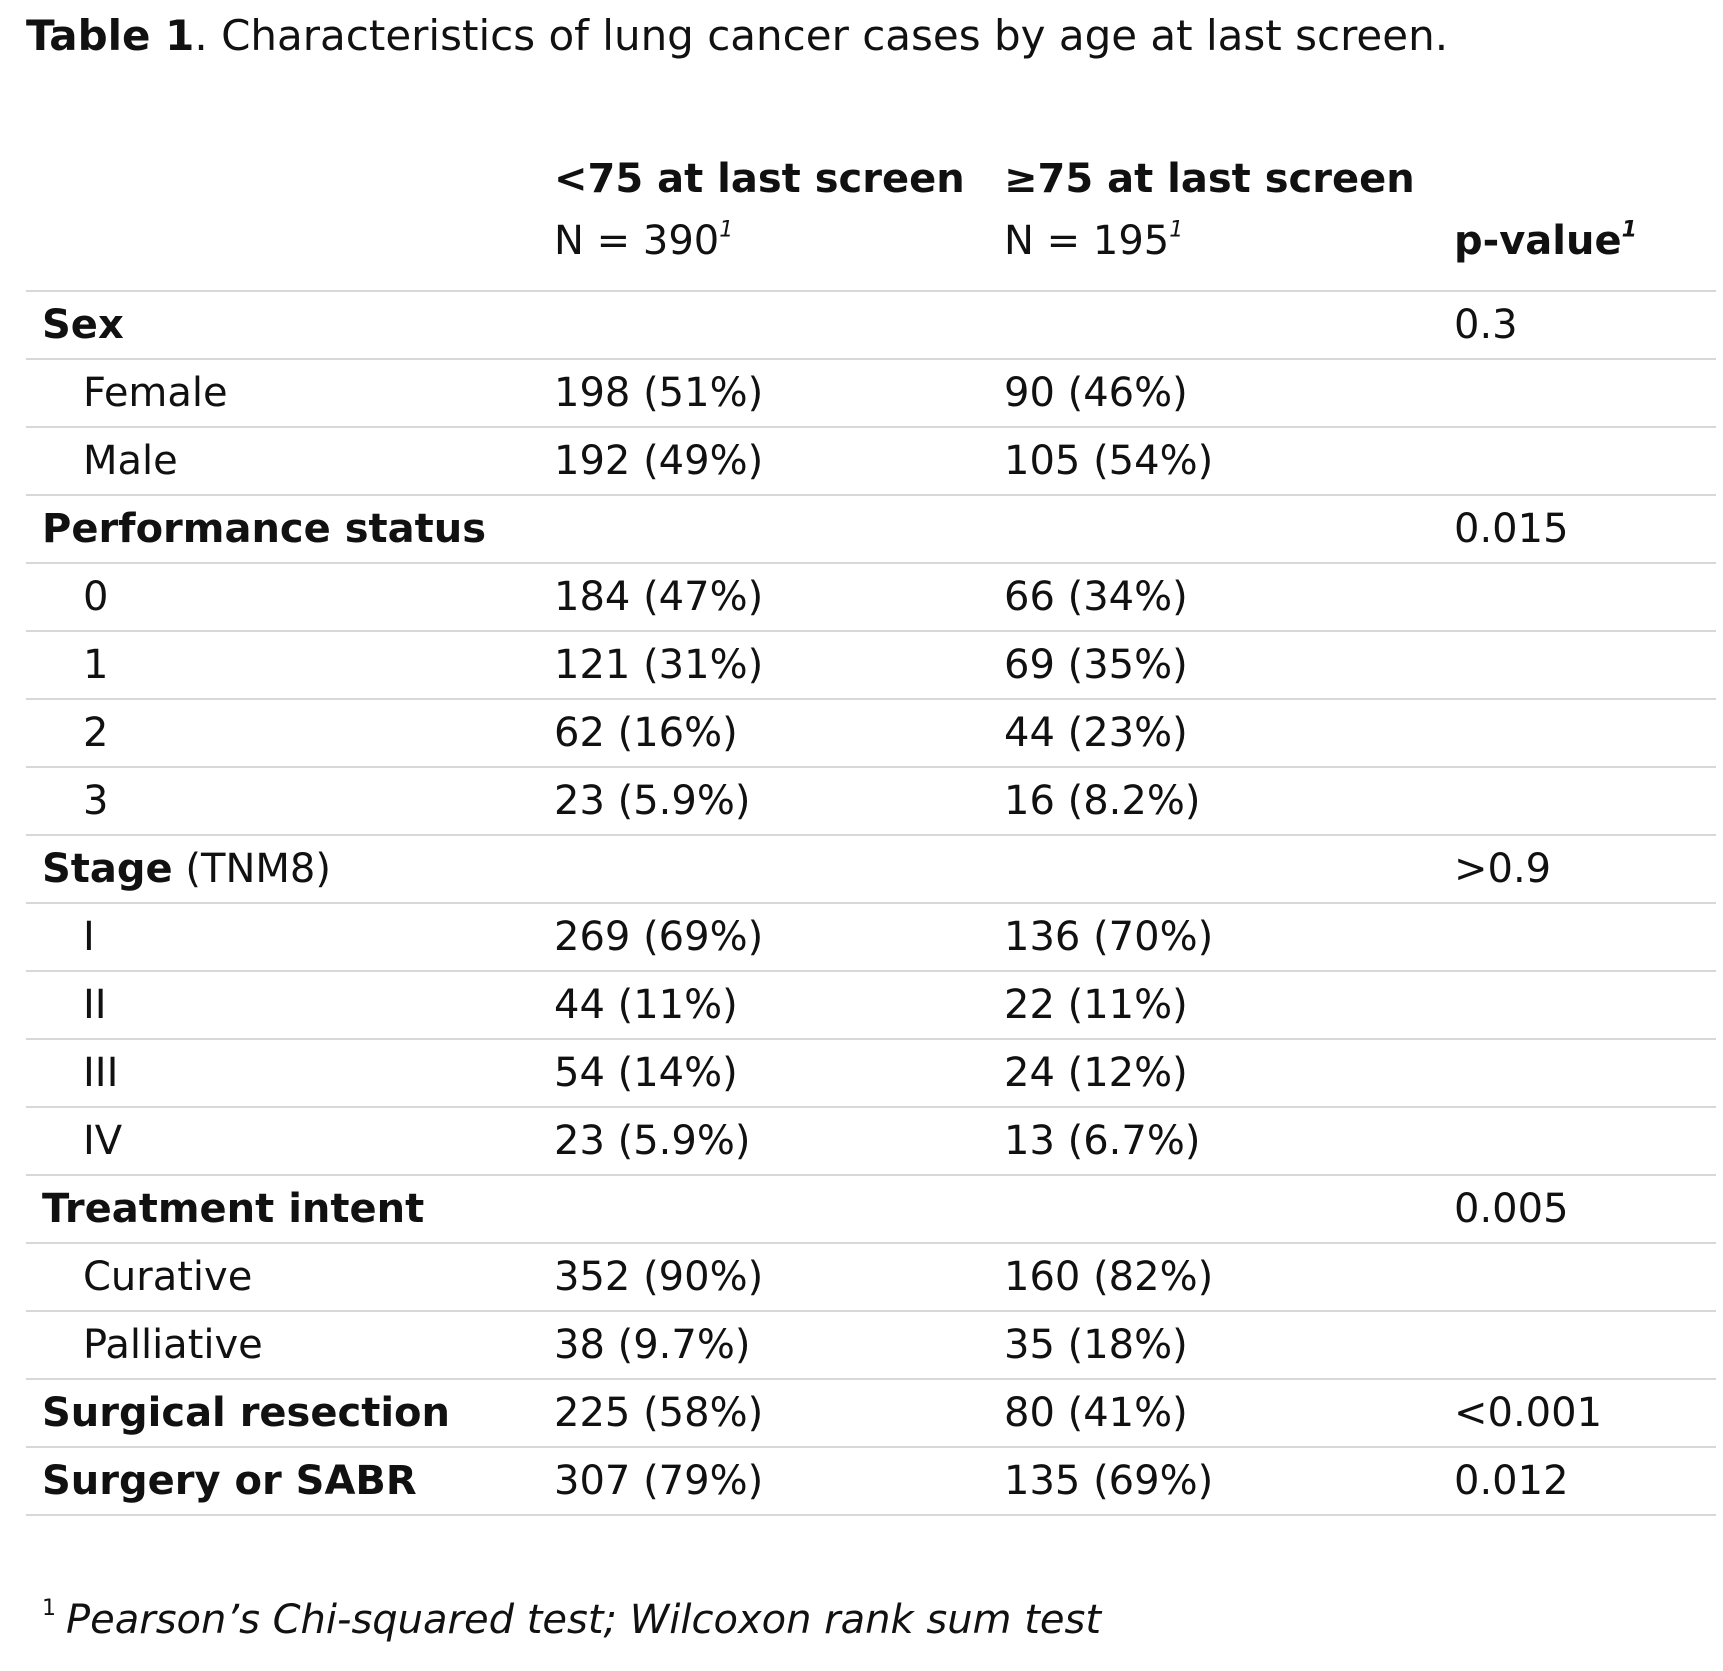 This screenshot has height=1671, width=1723. I want to click on row-label: Sex, so click(83, 325).